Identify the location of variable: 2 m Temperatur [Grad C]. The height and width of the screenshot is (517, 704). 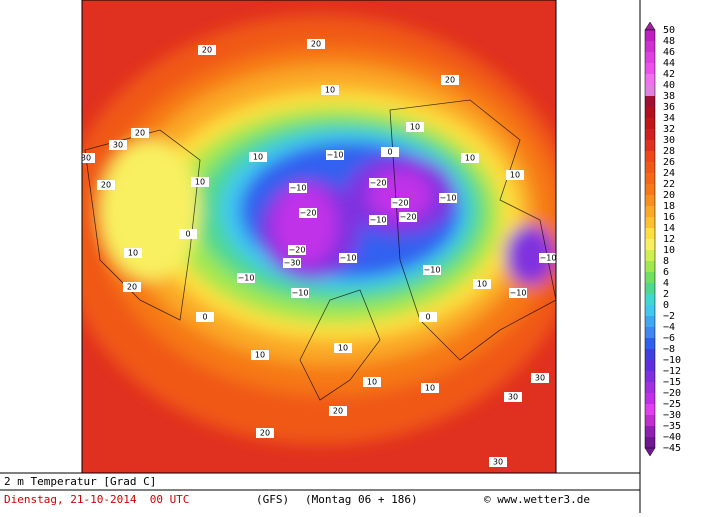
(80, 481).